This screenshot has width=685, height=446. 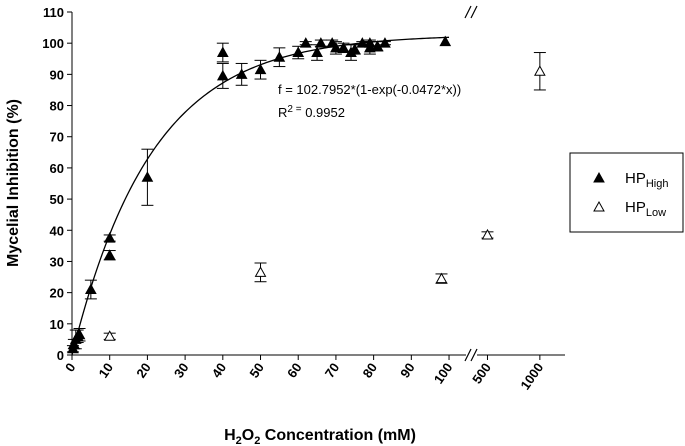 What do you see at coordinates (256, 370) in the screenshot?
I see `x-tick-label: 50` at bounding box center [256, 370].